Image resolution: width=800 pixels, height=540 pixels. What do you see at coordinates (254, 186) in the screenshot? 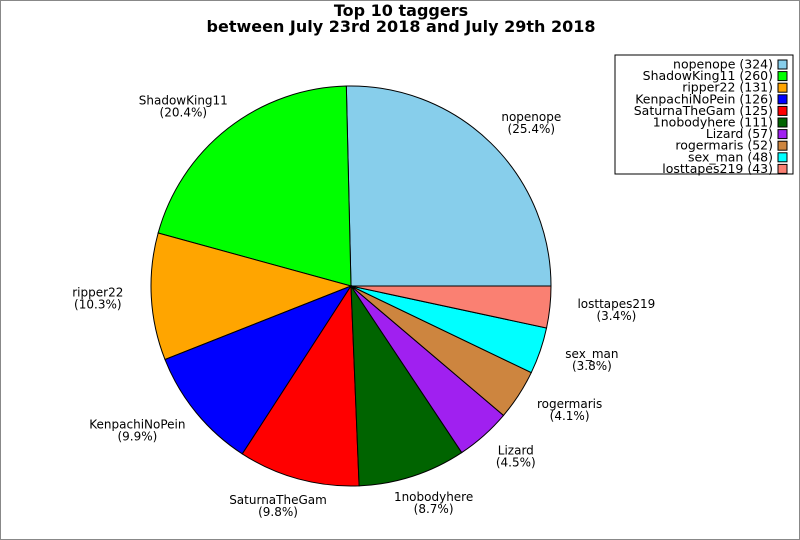
I see `pie-slice-shadowking11` at bounding box center [254, 186].